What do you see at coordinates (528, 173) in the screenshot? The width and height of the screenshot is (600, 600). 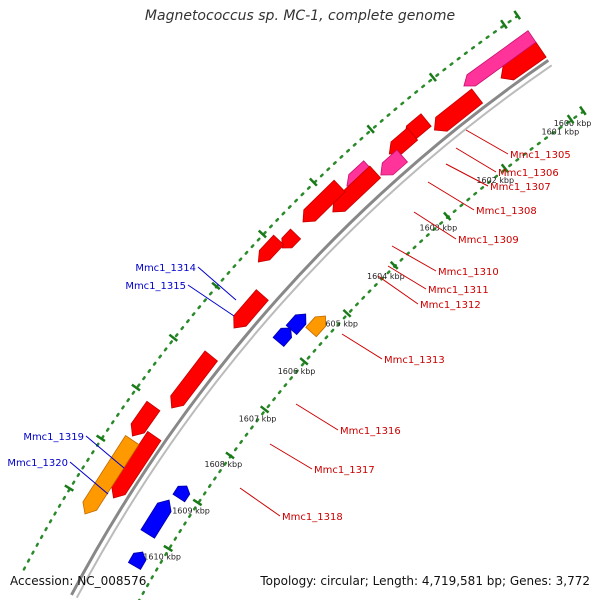 I see `gene-label-mmc1_1306: Mmc1_1306` at bounding box center [528, 173].